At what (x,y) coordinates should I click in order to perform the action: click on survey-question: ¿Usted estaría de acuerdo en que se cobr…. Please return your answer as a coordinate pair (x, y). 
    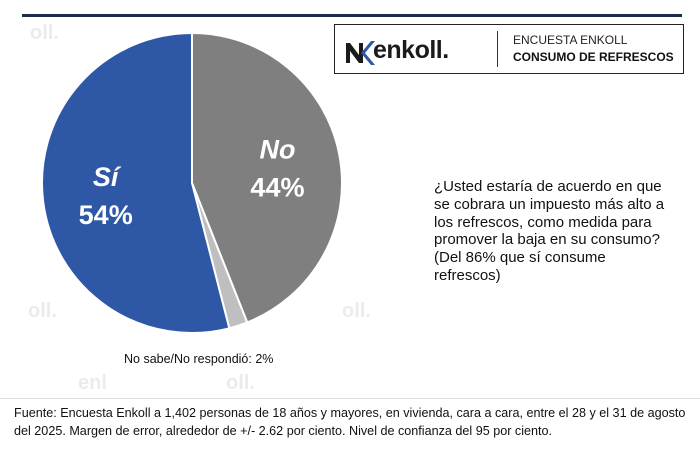
    Looking at the image, I should click on (549, 231).